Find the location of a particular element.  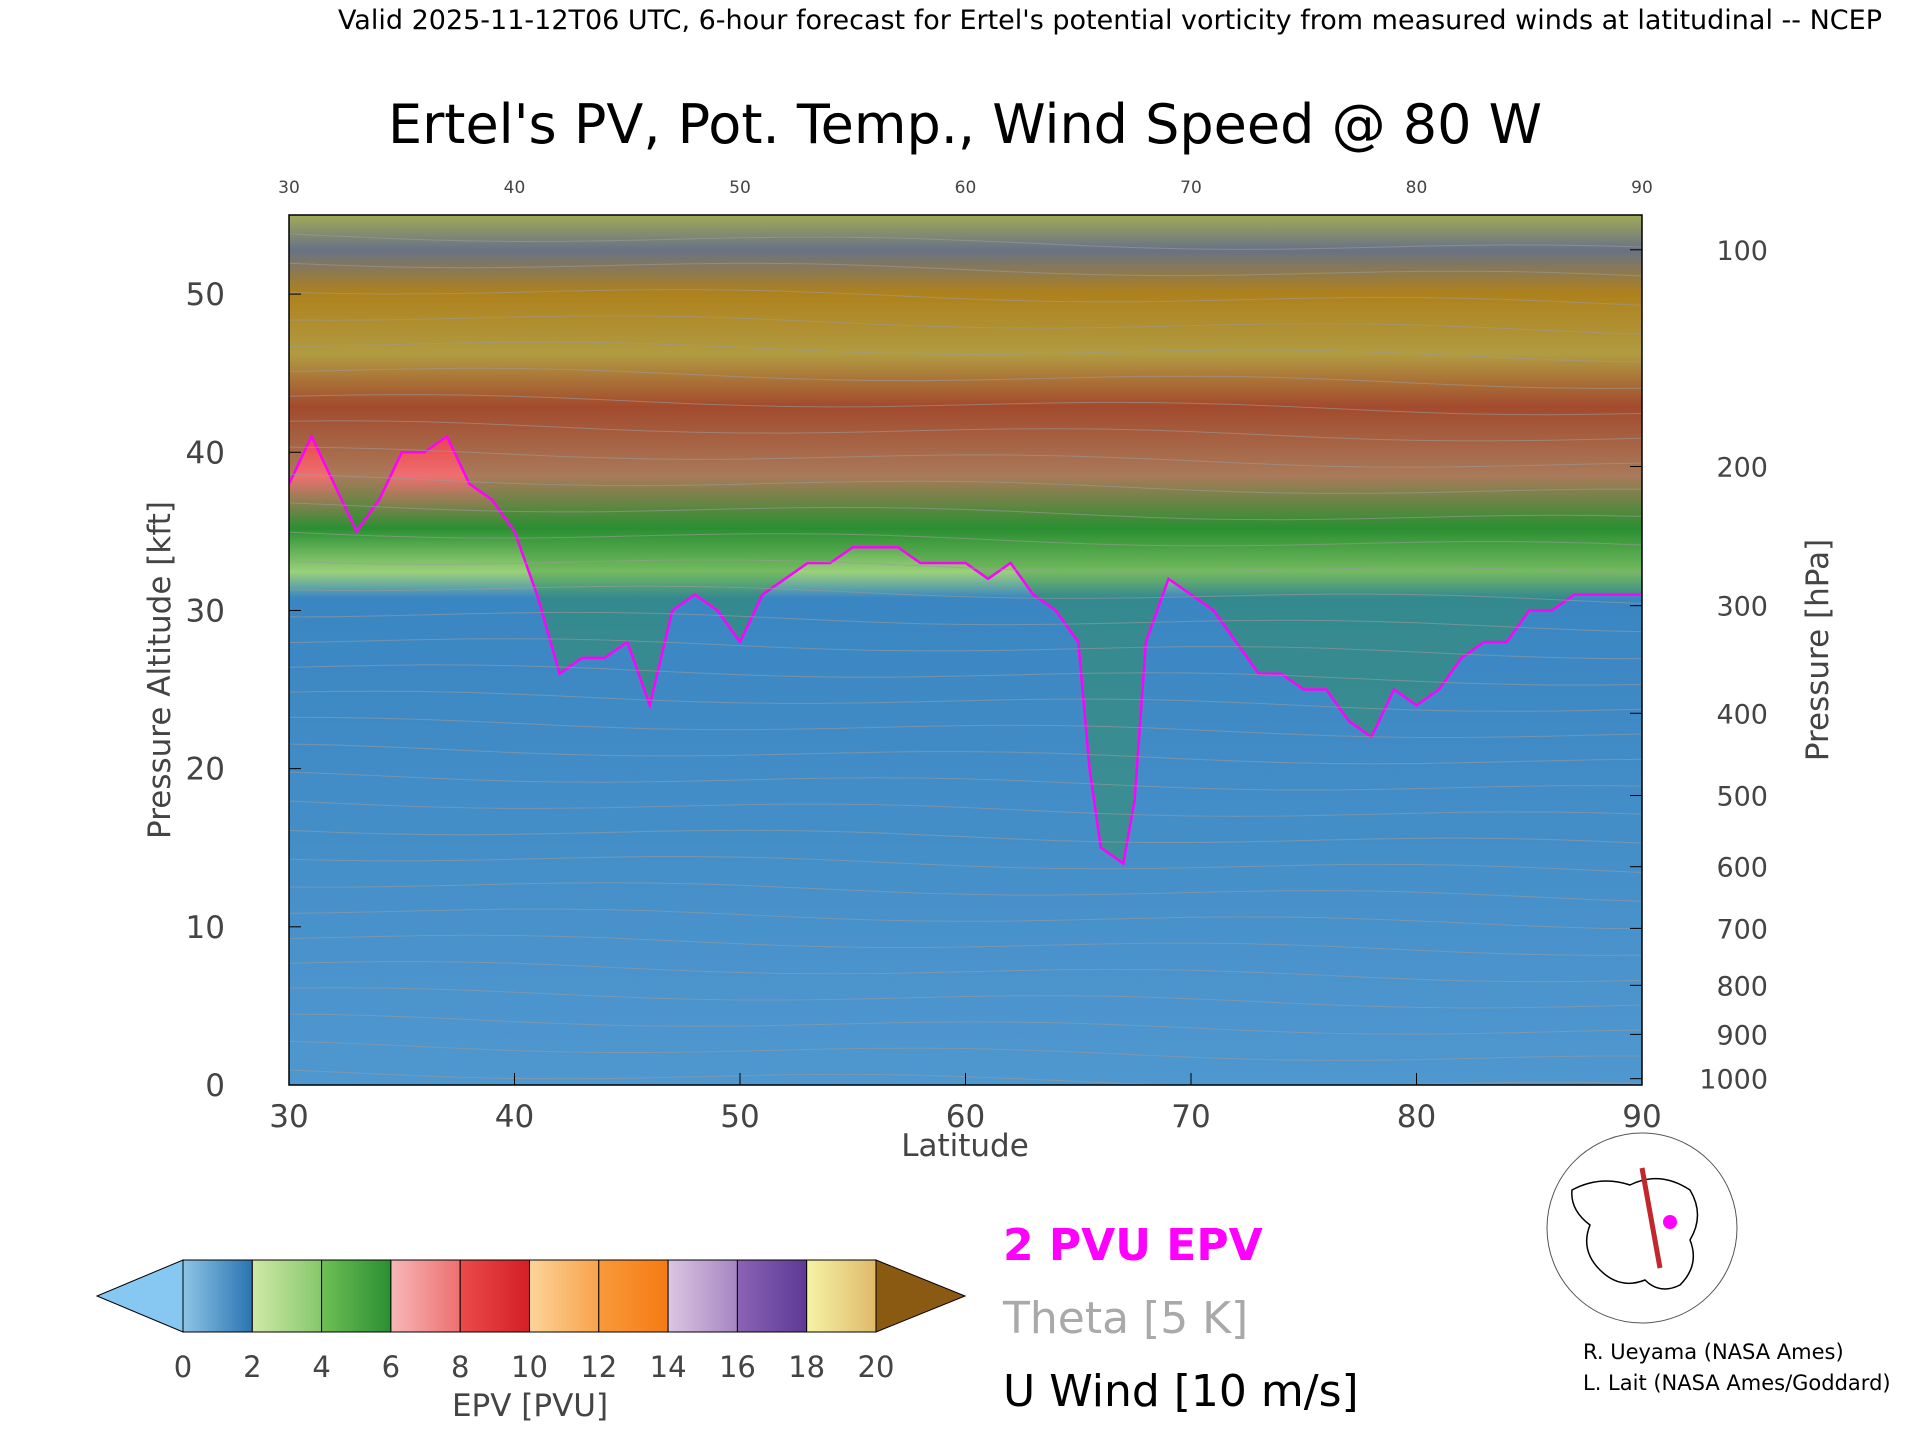

x-tick-label-top: 90 is located at coordinates (1642, 188).